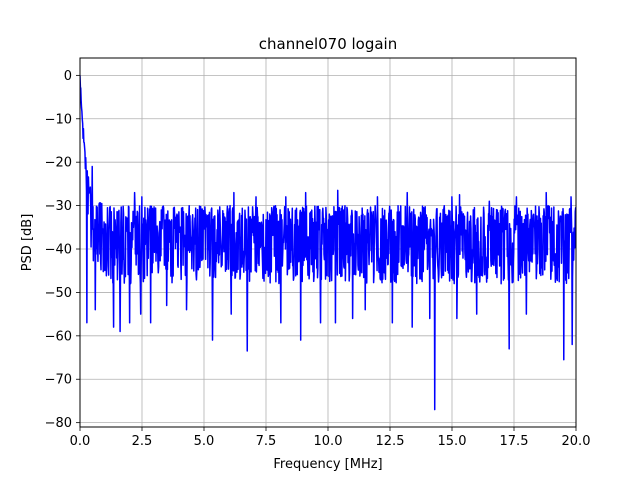  Describe the element at coordinates (328, 44) in the screenshot. I see `chart-title: channel070 logain` at that location.